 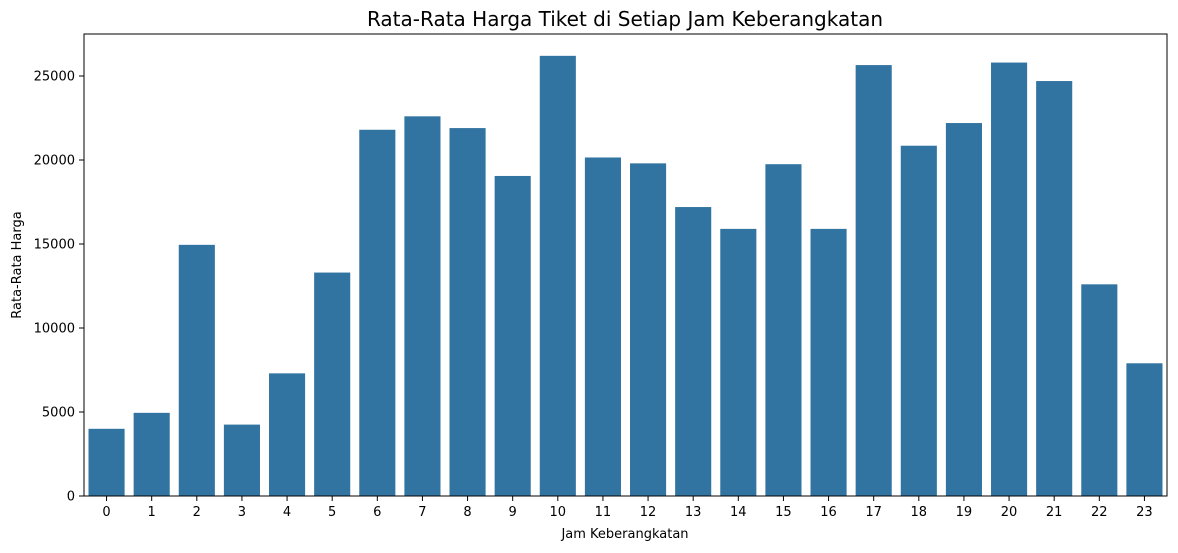 I want to click on x-axis-ticks: 0 1 2 3 4 5 6 7 8 9 10 11 12 13 14 15 16 17 18 19 20 21 22 23, so click(x=627, y=508).